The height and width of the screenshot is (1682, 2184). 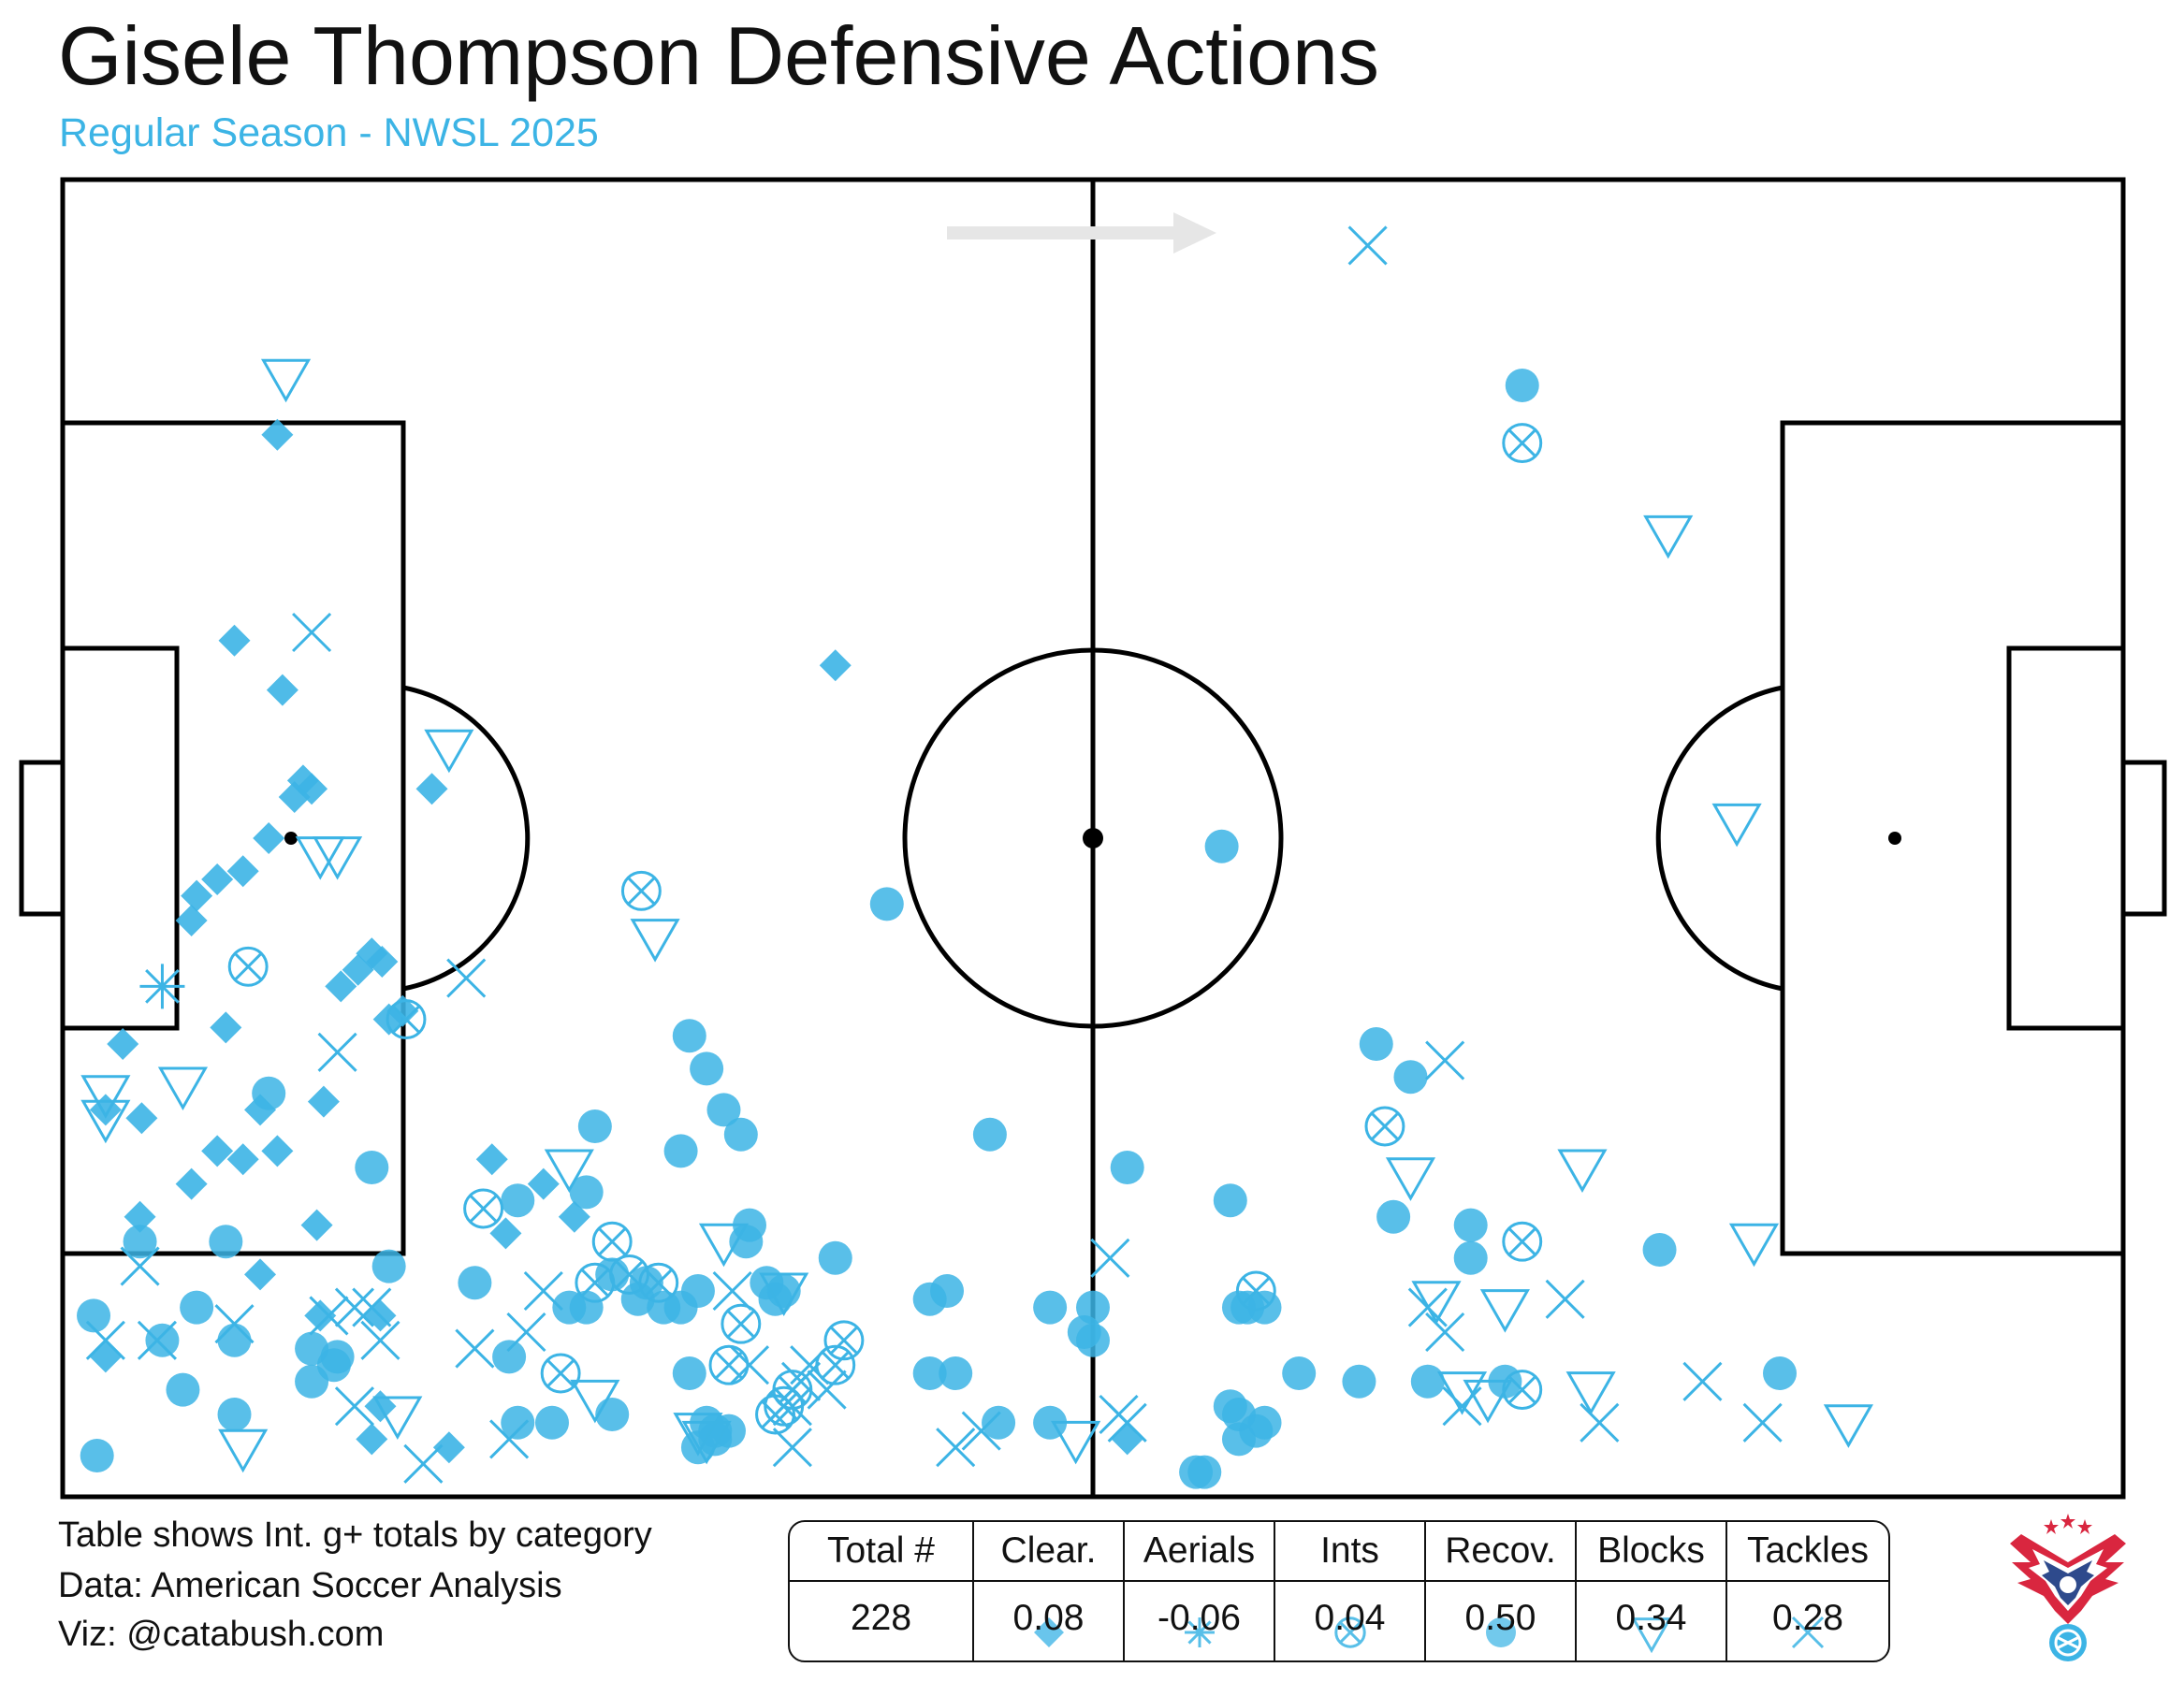 I want to click on stats-value-blocks: 0.34, so click(x=1651, y=1618).